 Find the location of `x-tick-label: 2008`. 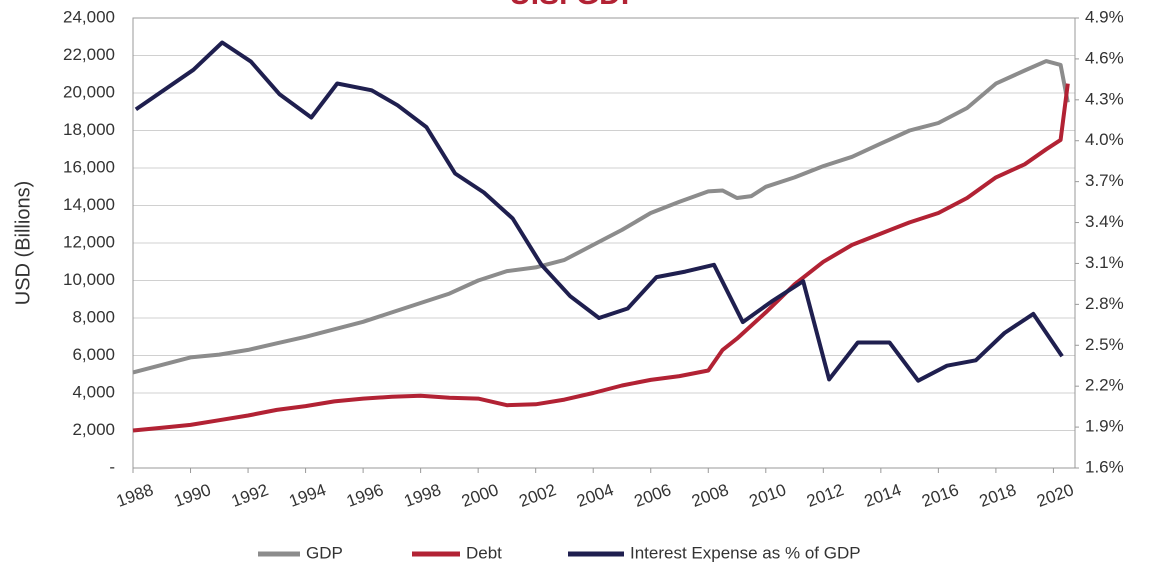

x-tick-label: 2008 is located at coordinates (710, 495).